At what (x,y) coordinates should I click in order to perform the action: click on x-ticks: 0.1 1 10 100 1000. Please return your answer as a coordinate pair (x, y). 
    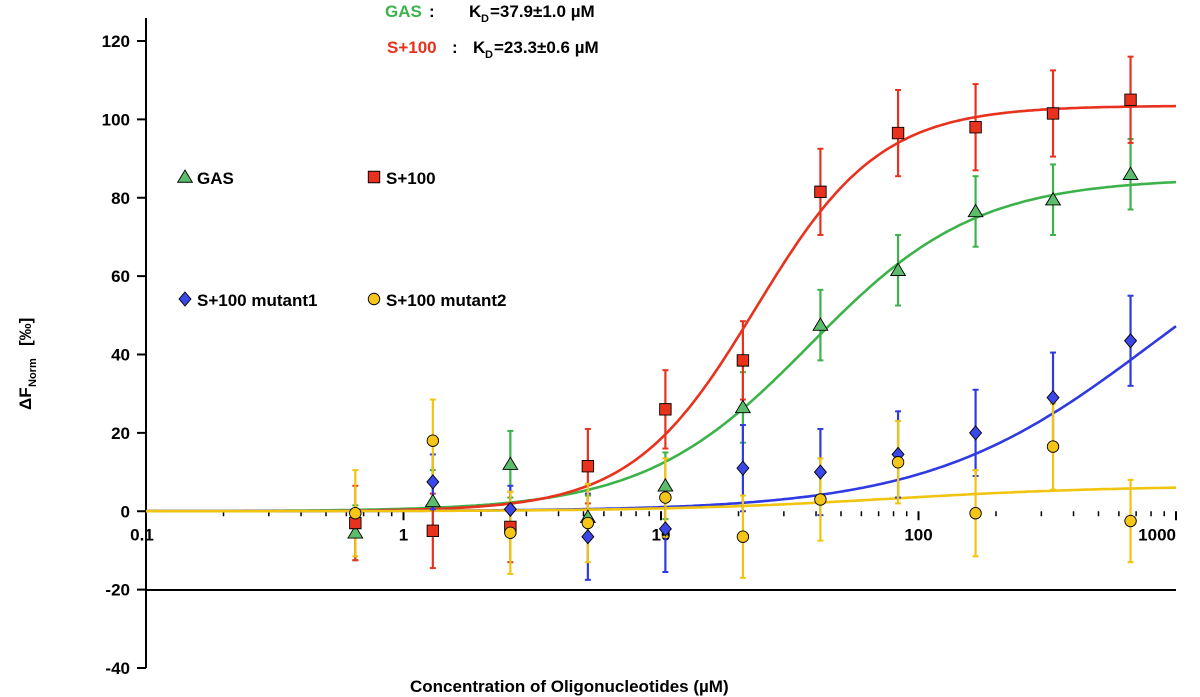
    Looking at the image, I should click on (653, 527).